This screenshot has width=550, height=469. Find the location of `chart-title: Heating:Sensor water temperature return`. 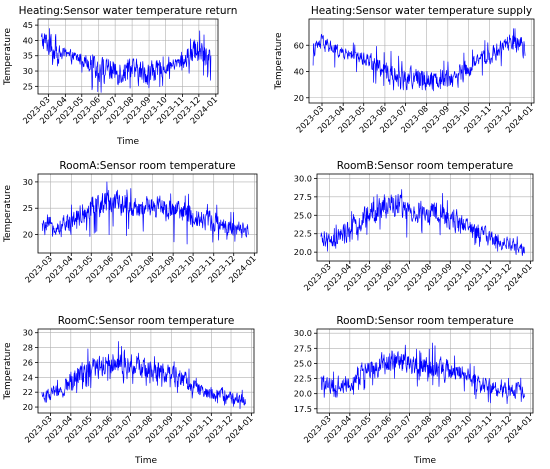

chart-title: Heating:Sensor water temperature return is located at coordinates (128, 11).